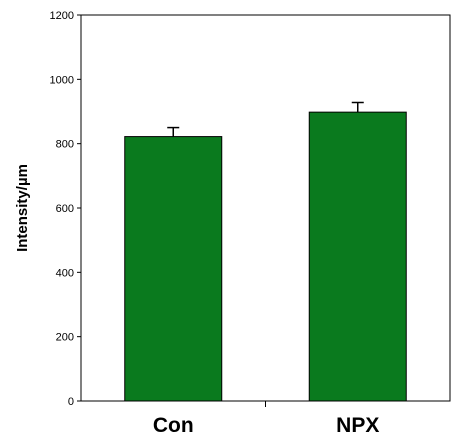 Image resolution: width=454 pixels, height=440 pixels. I want to click on y-axis: 0 200 400 600 800 1000 1200, so click(65, 209).